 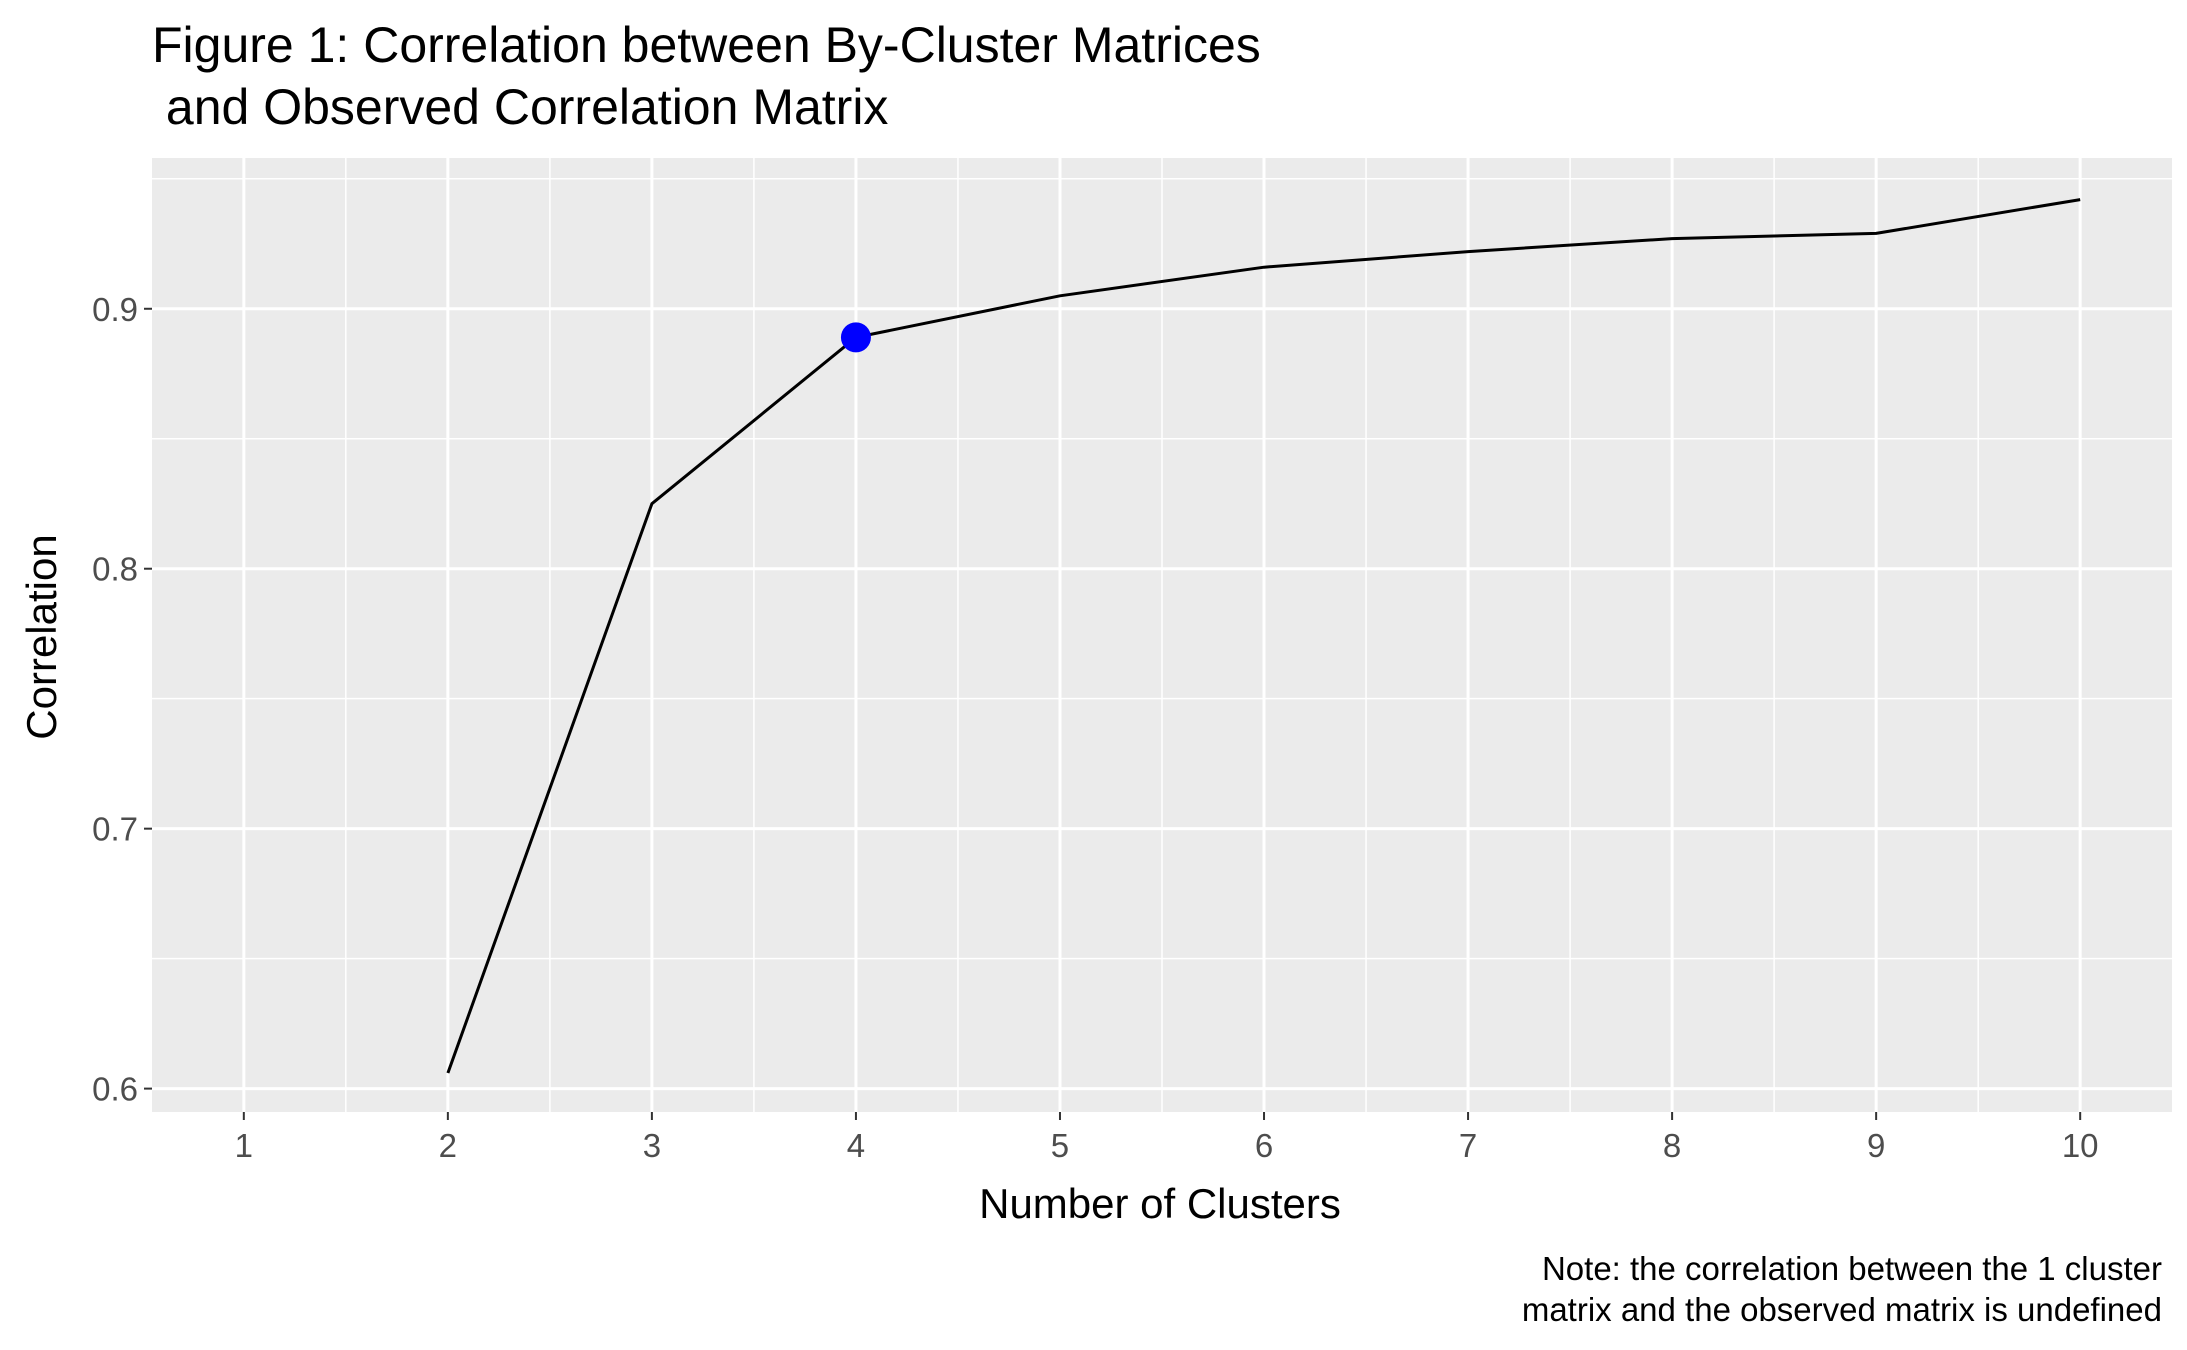 I want to click on y-tick-label: 0.8, so click(x=115, y=569).